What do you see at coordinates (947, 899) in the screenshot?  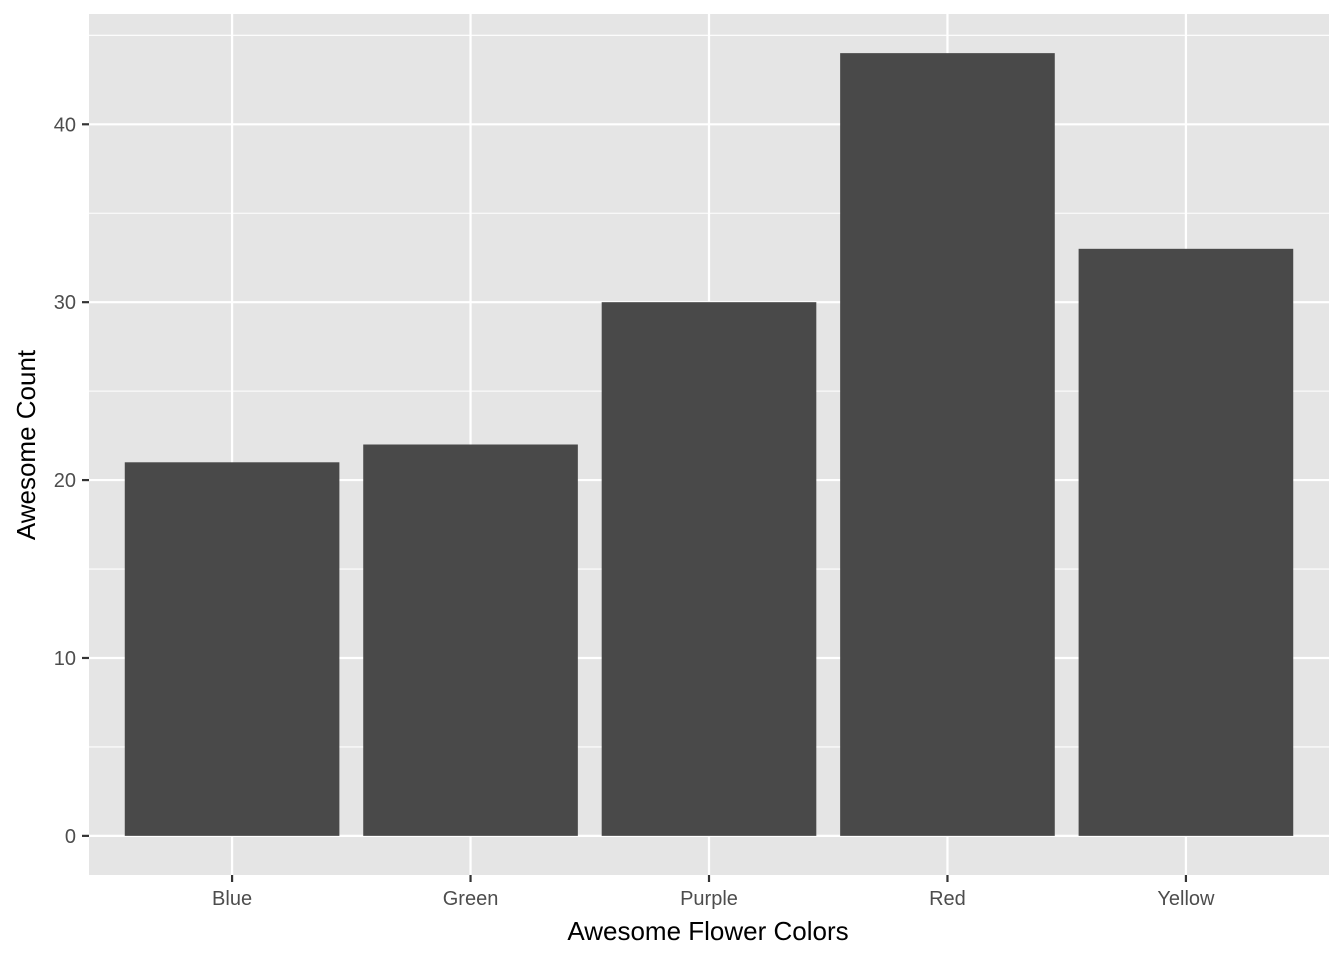 I see `x-tick-label: Red` at bounding box center [947, 899].